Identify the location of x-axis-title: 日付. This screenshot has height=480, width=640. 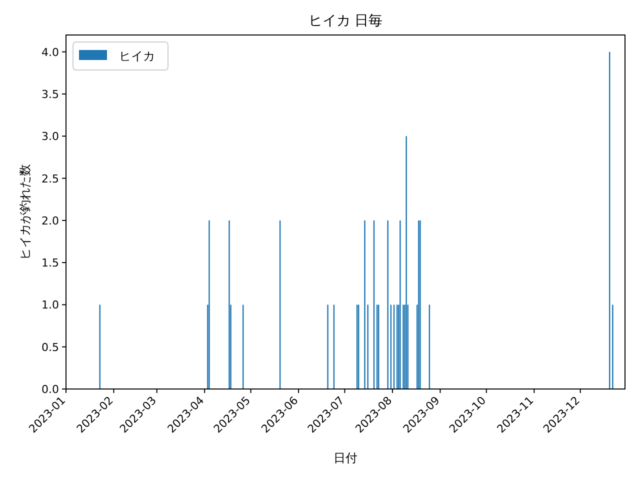
(346, 458).